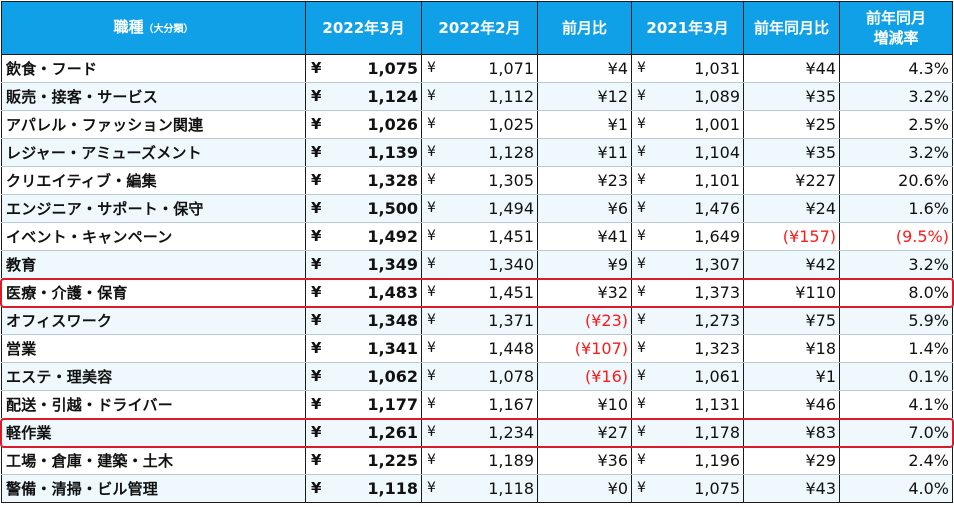 The height and width of the screenshot is (507, 954). Describe the element at coordinates (791, 28) in the screenshot. I see `header-yoy: 前年同月比` at that location.